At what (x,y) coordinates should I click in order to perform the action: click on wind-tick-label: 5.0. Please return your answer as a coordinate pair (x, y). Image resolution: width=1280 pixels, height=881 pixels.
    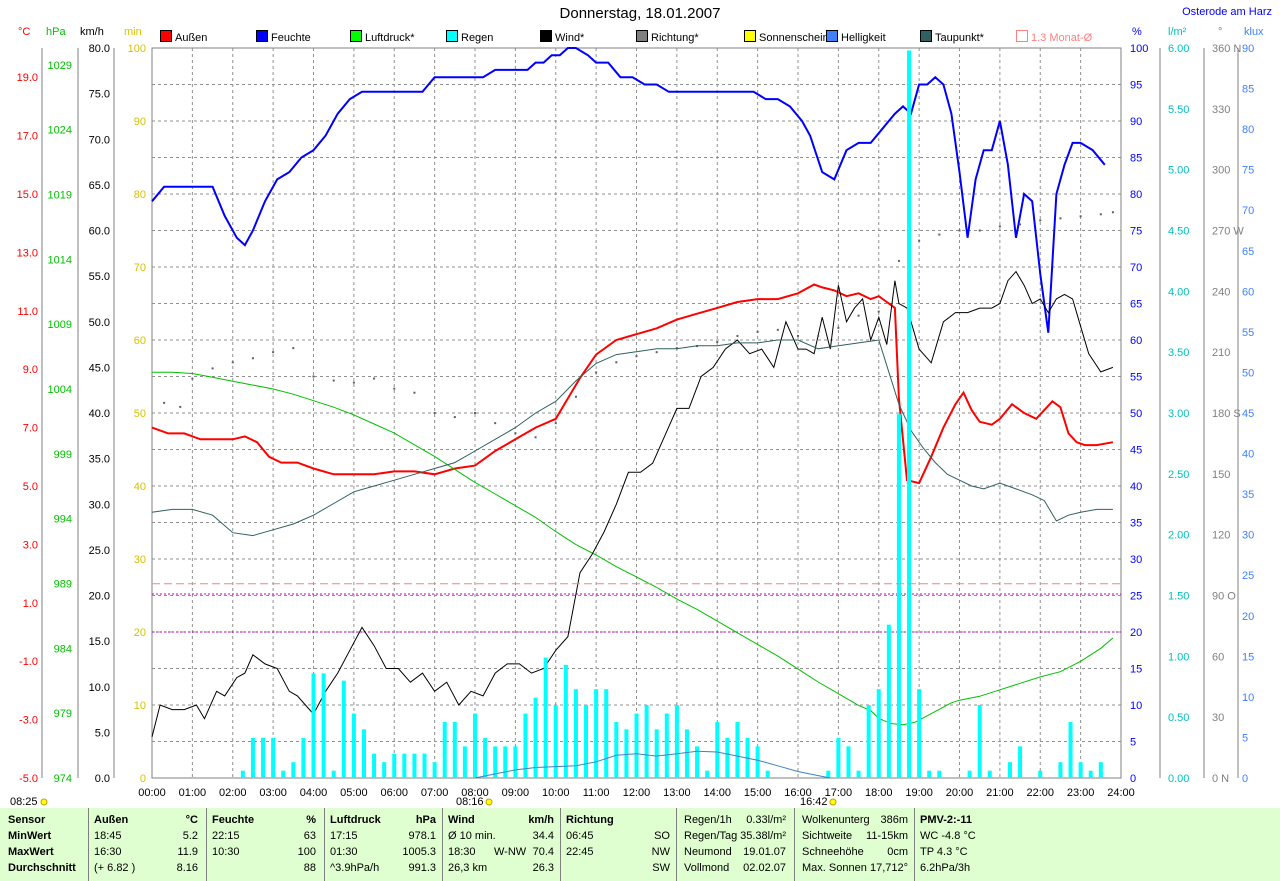
    Looking at the image, I should click on (102, 733).